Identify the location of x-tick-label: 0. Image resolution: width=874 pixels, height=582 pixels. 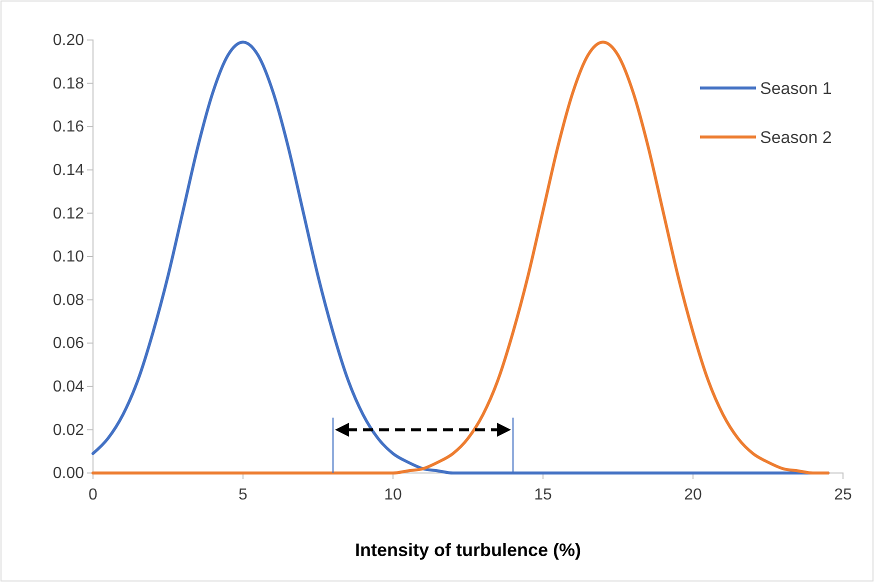
(93, 495).